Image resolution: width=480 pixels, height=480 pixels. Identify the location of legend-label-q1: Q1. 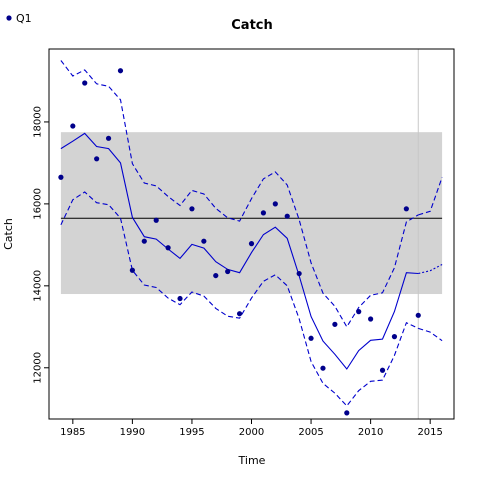
(24, 18).